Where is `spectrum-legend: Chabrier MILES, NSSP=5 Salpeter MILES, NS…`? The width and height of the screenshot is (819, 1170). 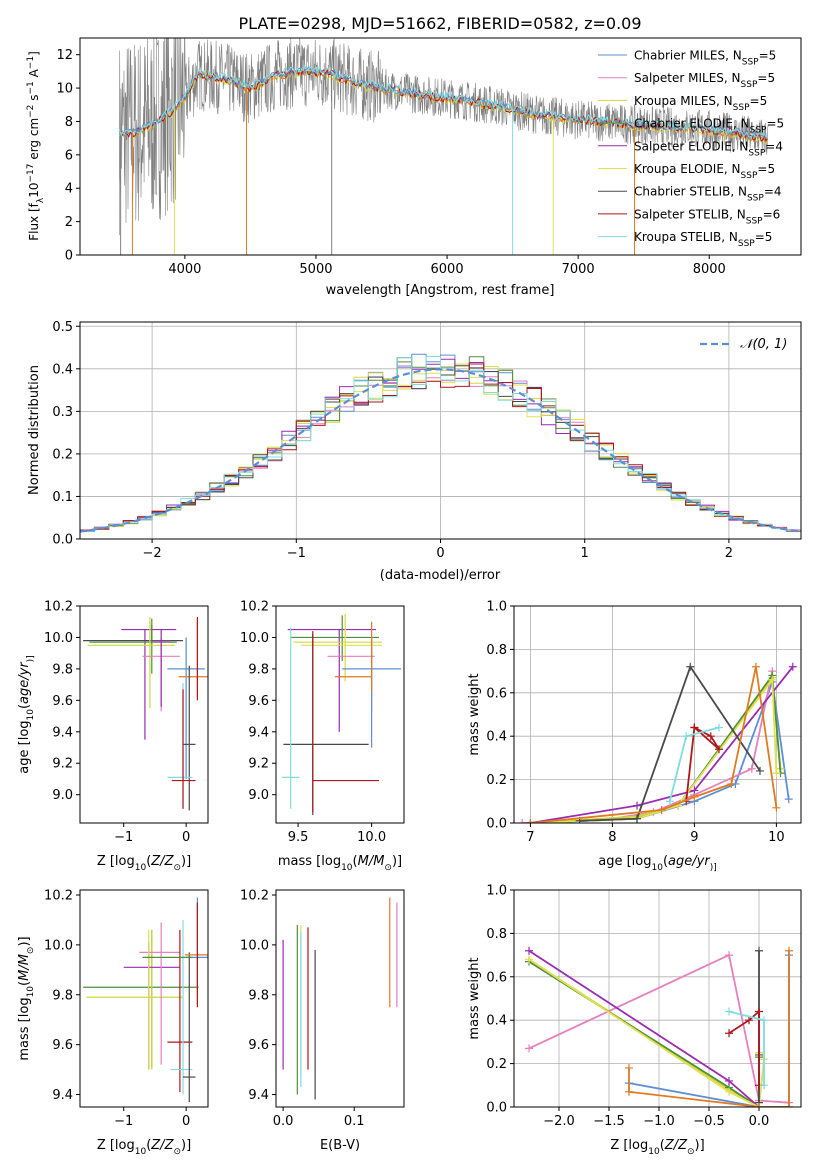
spectrum-legend: Chabrier MILES, NSSP=5 Salpeter MILES, NS… is located at coordinates (691, 149).